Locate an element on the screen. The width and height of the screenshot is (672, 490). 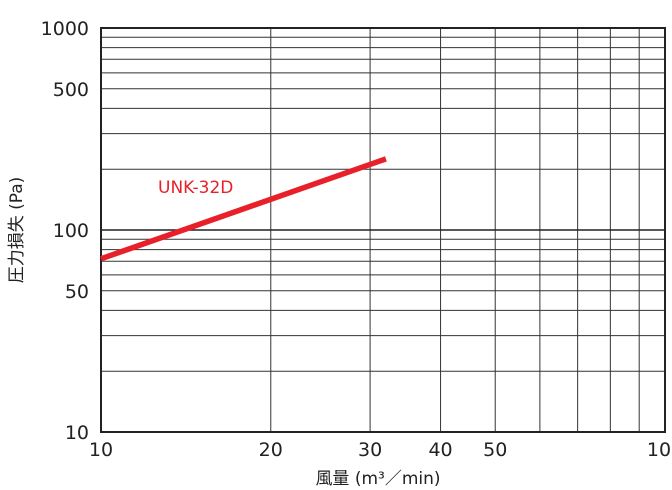
y-tick-label: 1000 is located at coordinates (65, 29).